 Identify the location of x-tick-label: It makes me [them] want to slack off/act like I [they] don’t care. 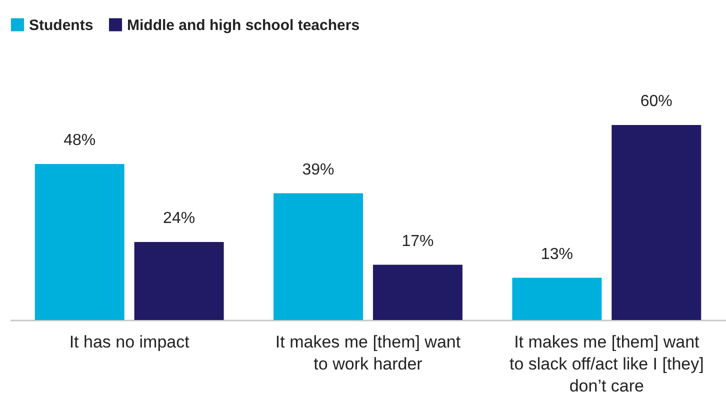
(606, 364).